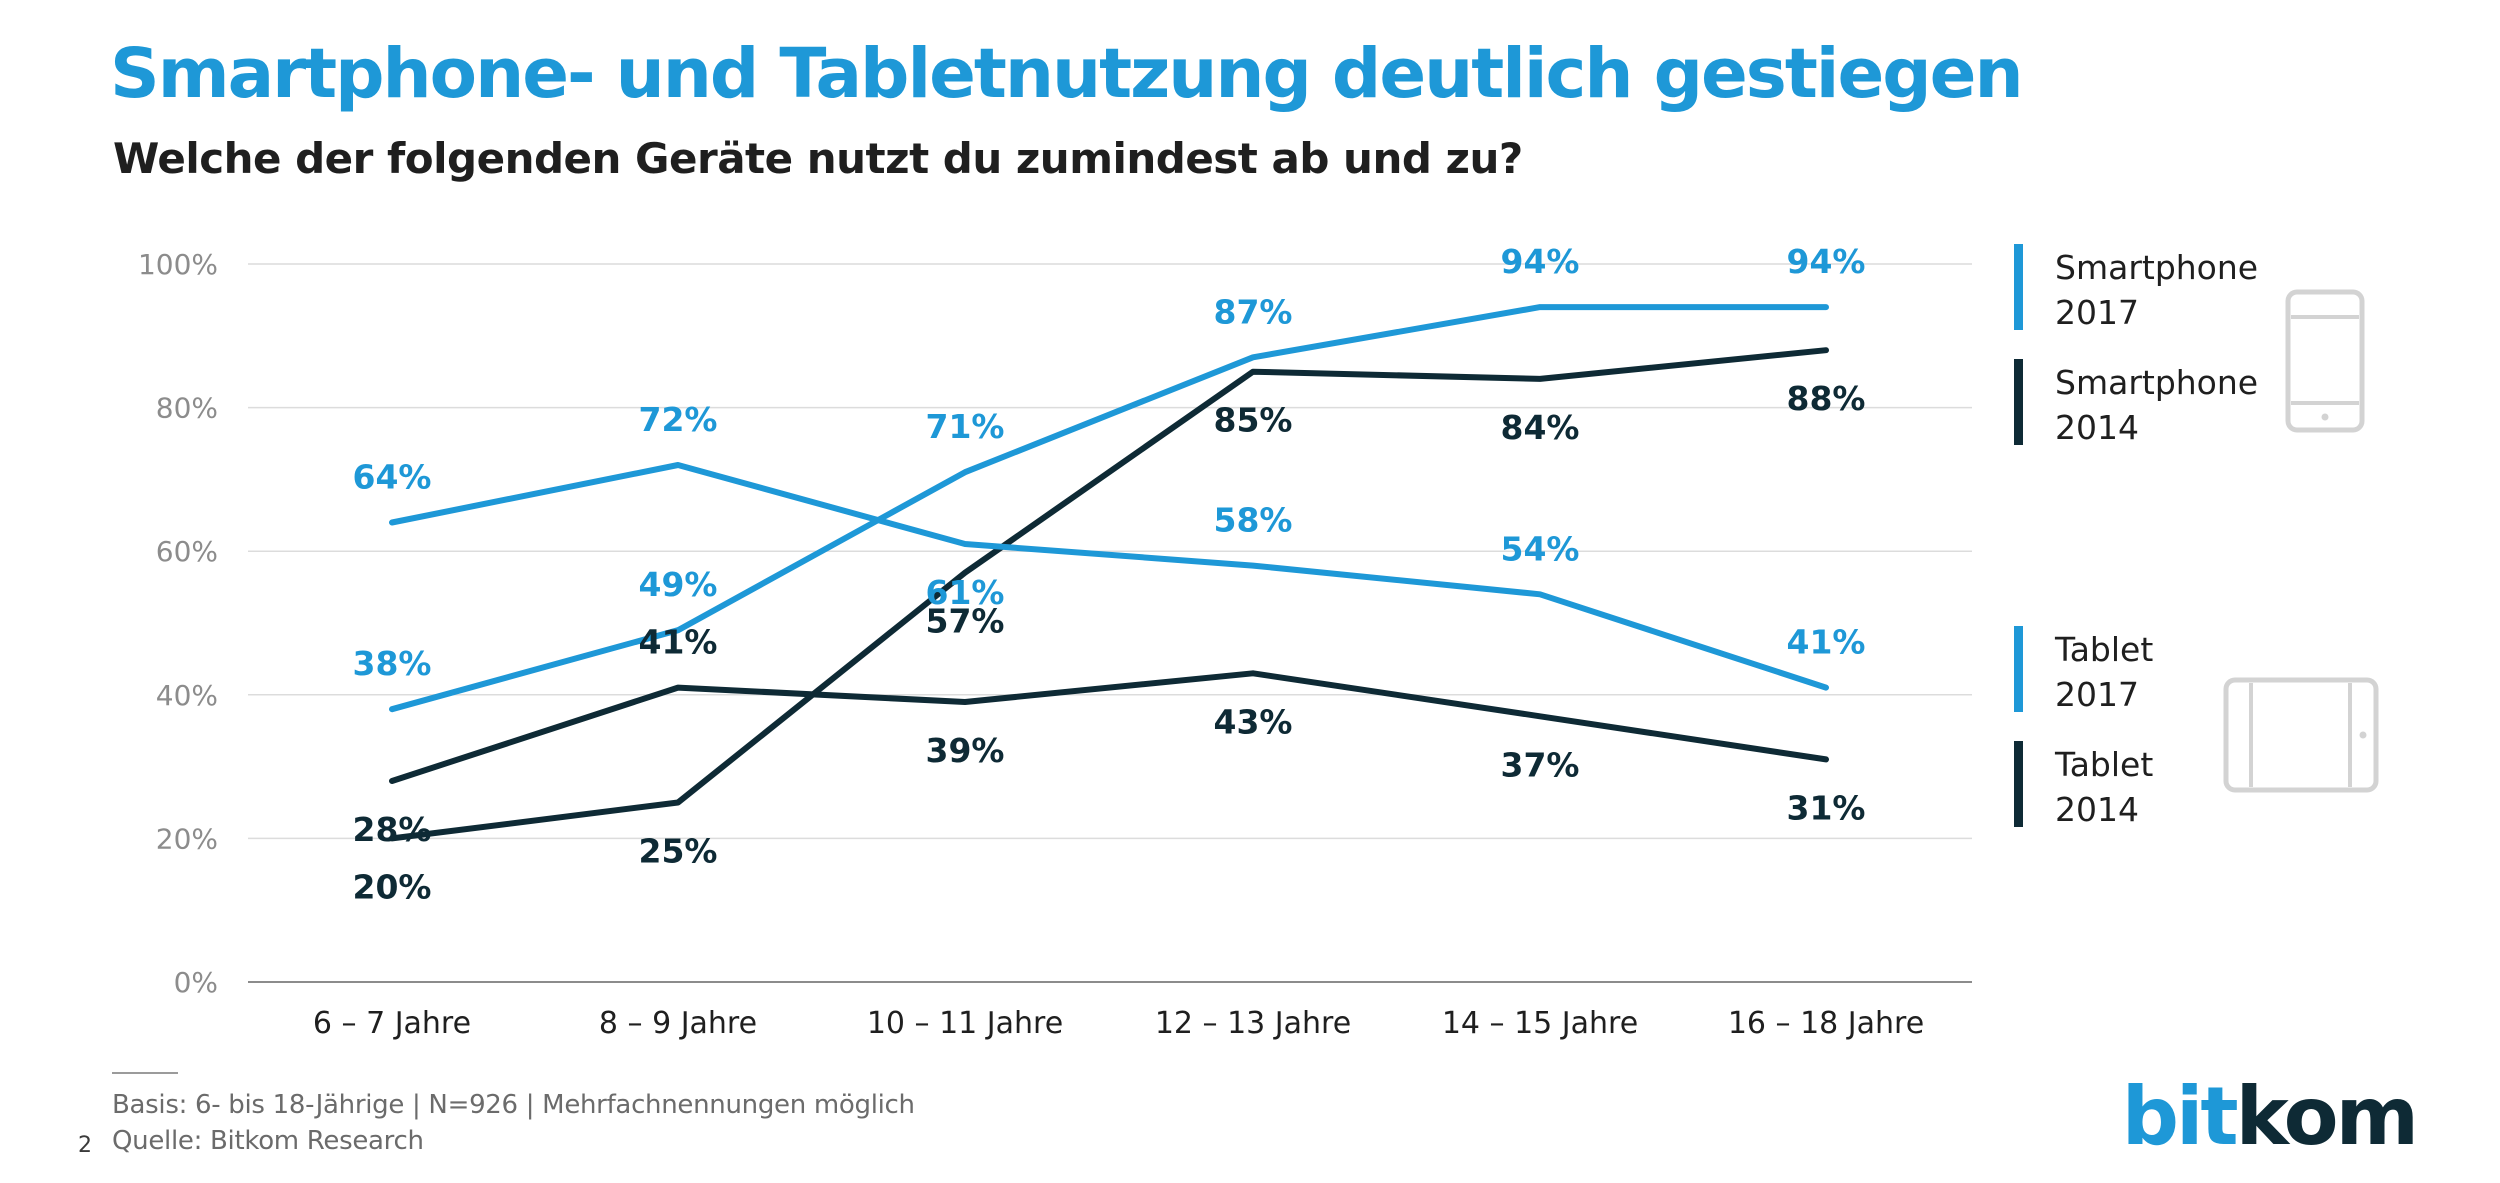  What do you see at coordinates (196, 982) in the screenshot?
I see `y-tick-label: 0%` at bounding box center [196, 982].